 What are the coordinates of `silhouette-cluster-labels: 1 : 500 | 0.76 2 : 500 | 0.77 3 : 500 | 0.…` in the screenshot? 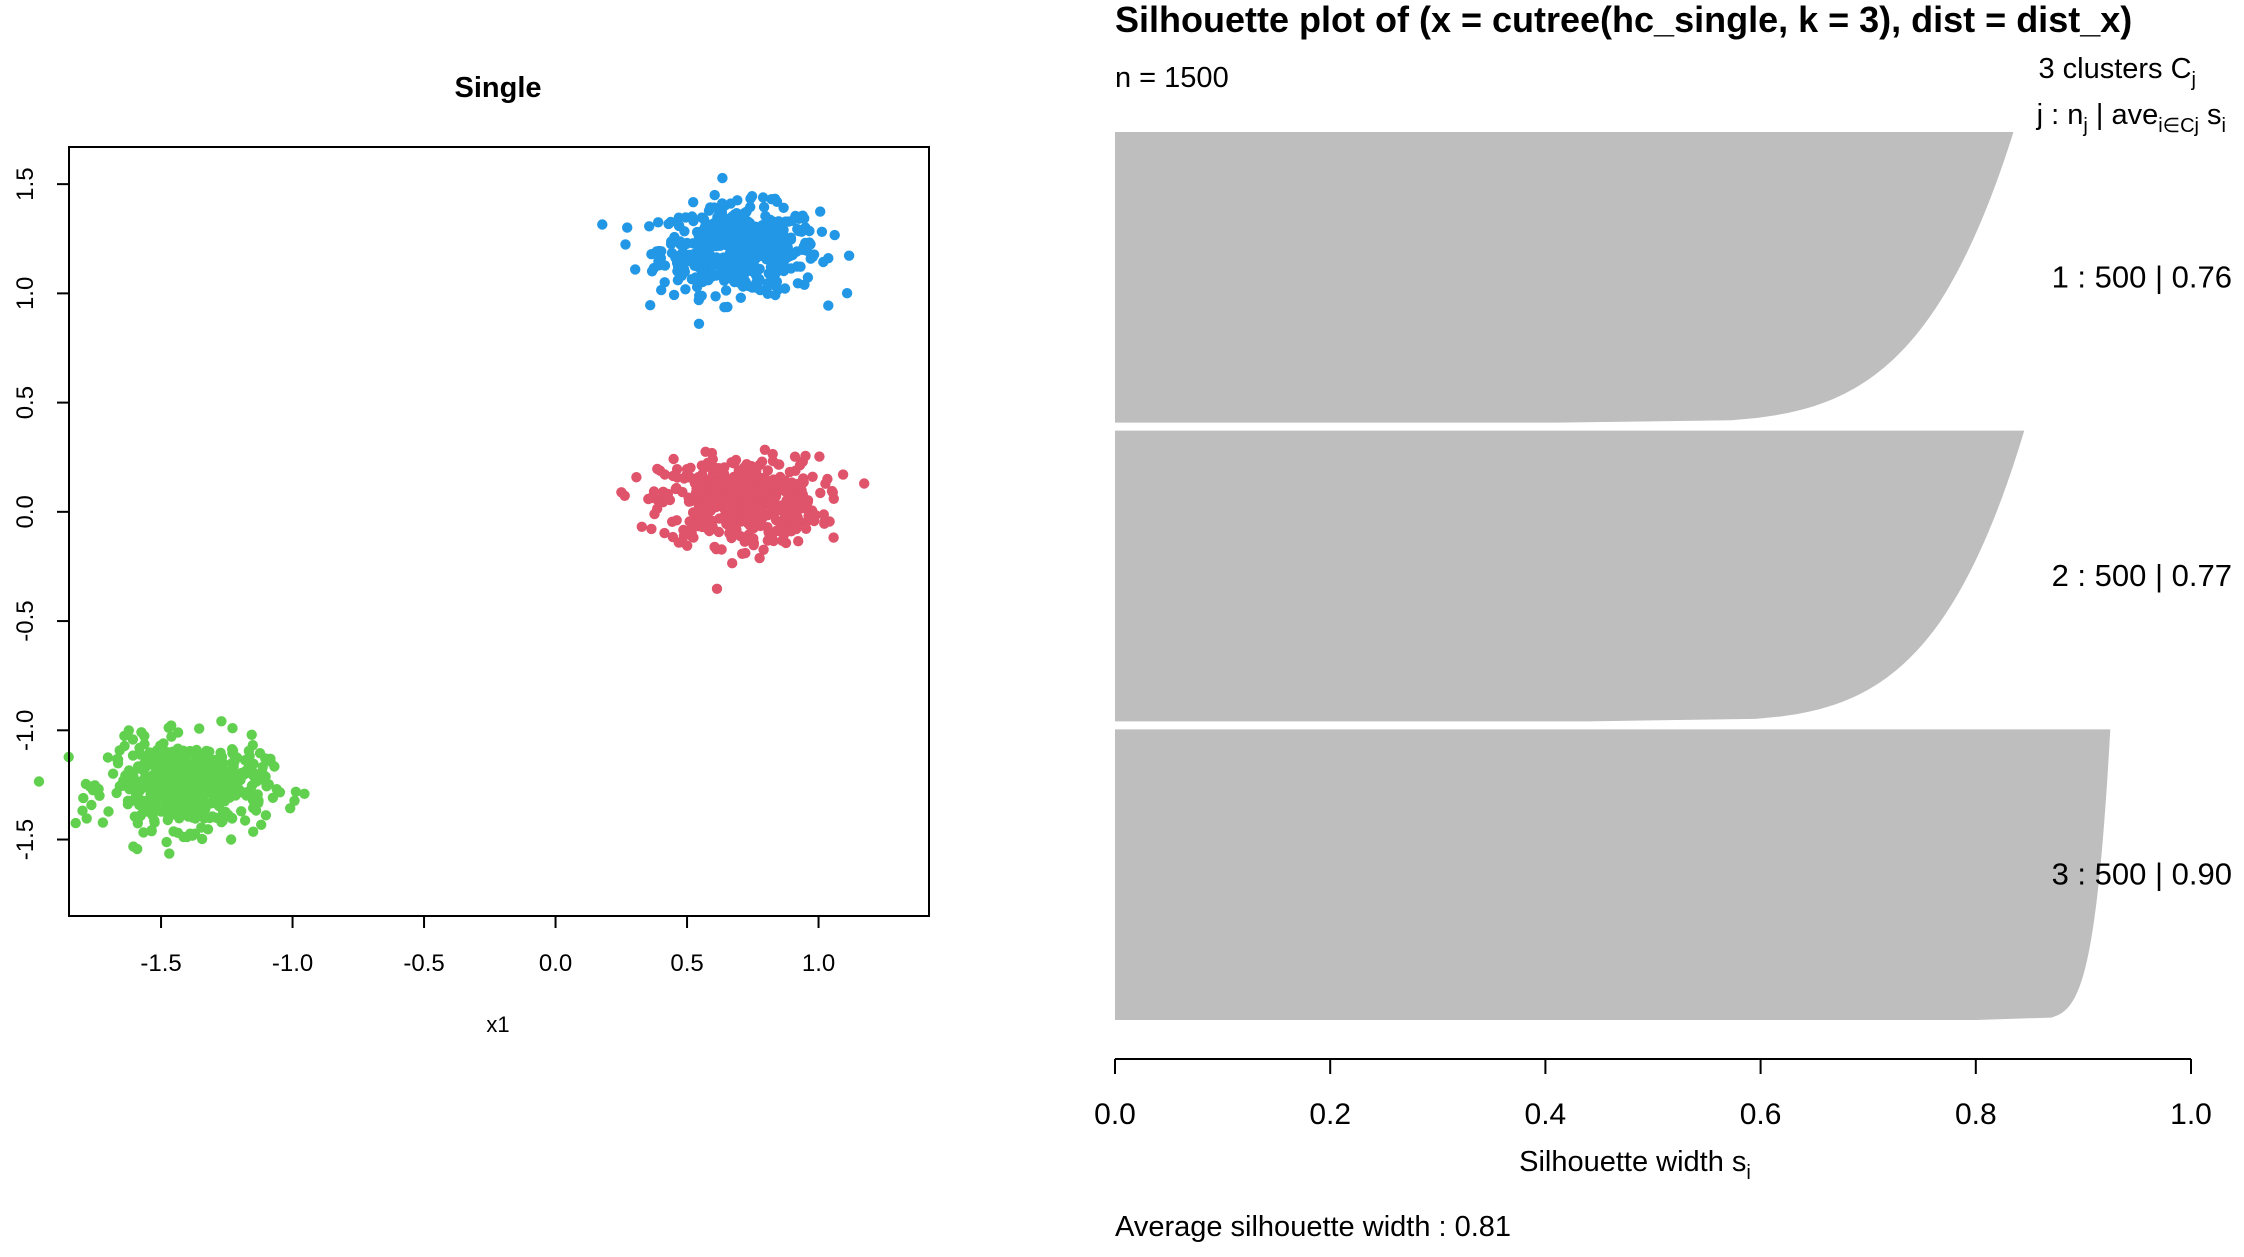 It's located at (2142, 575).